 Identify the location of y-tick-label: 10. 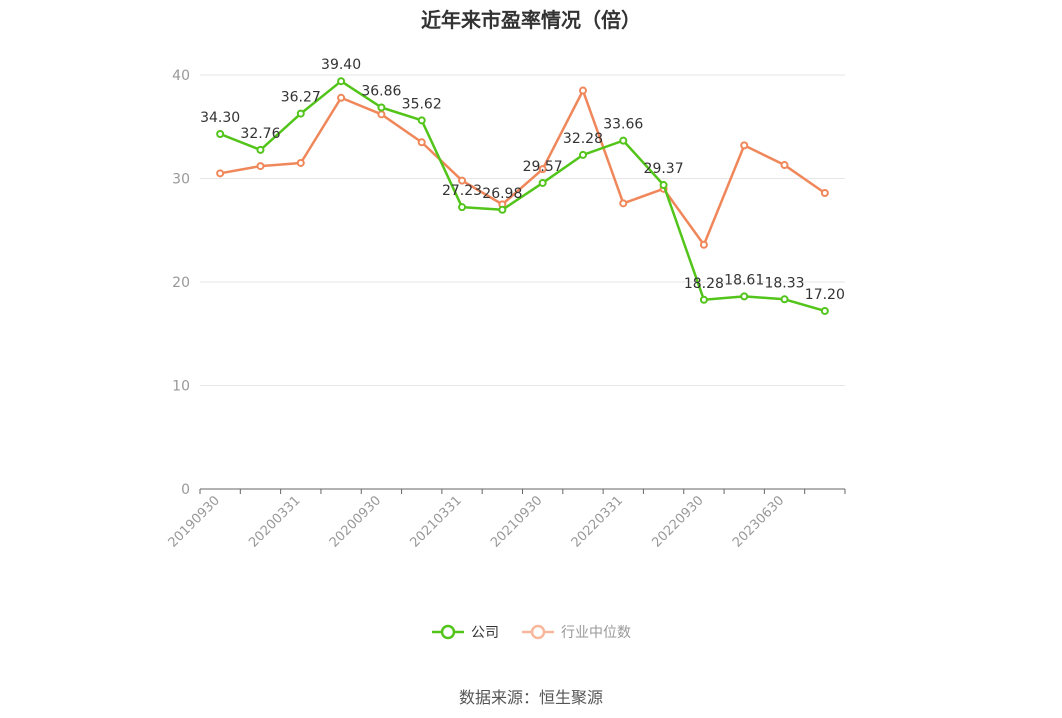
(181, 387).